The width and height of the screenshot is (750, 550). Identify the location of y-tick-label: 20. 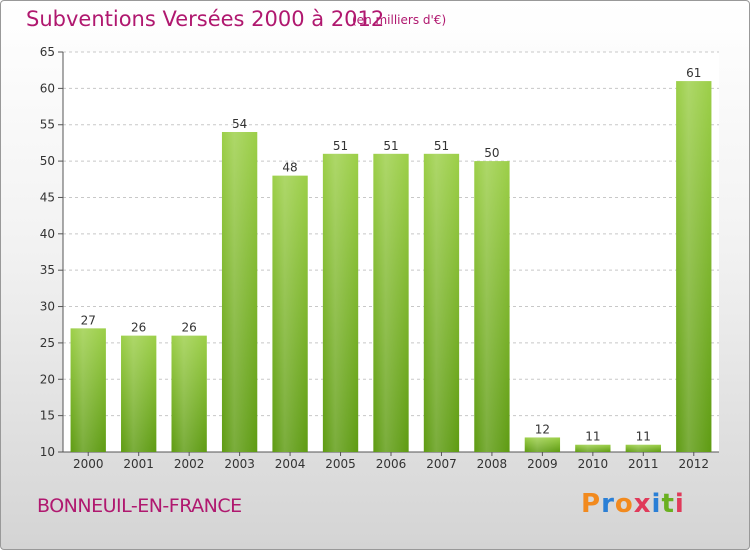
(47, 379).